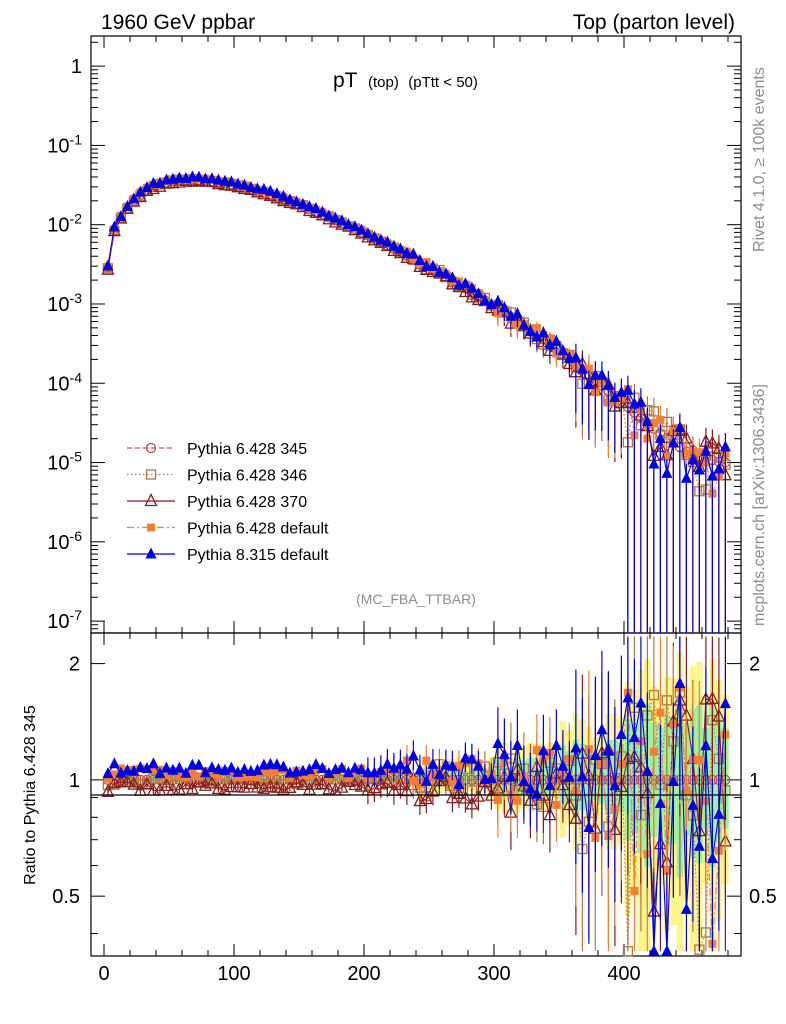  Describe the element at coordinates (30, 795) in the screenshot. I see `ratio-y-label: Ratio to Pythia 6.428 345` at that location.